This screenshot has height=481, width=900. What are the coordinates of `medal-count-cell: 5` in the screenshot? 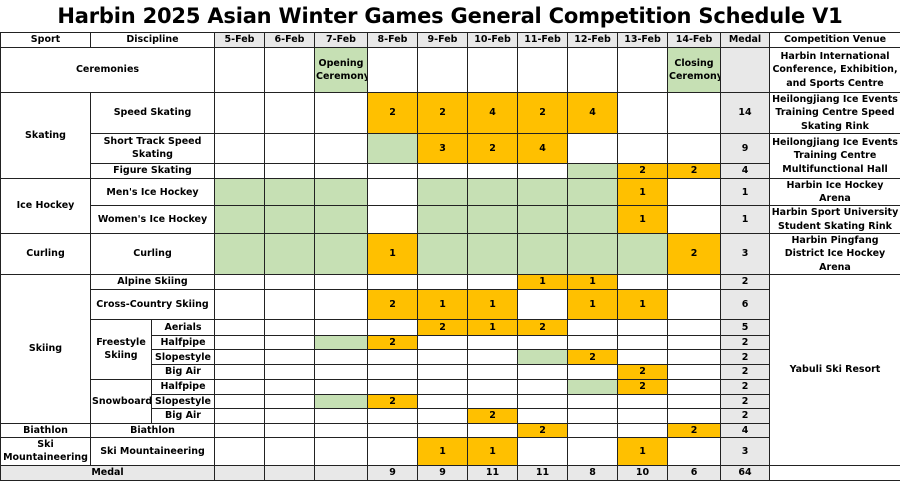 It's located at (745, 327).